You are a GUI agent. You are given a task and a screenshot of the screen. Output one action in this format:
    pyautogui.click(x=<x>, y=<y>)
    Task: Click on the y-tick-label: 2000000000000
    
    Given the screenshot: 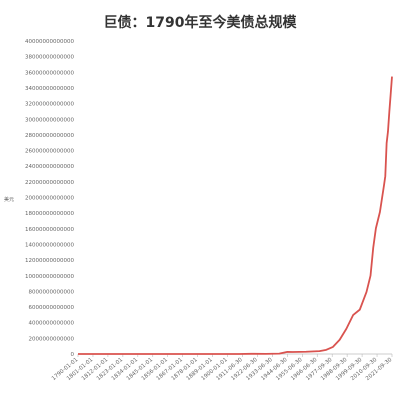 What is the action you would take?
    pyautogui.click(x=52, y=339)
    